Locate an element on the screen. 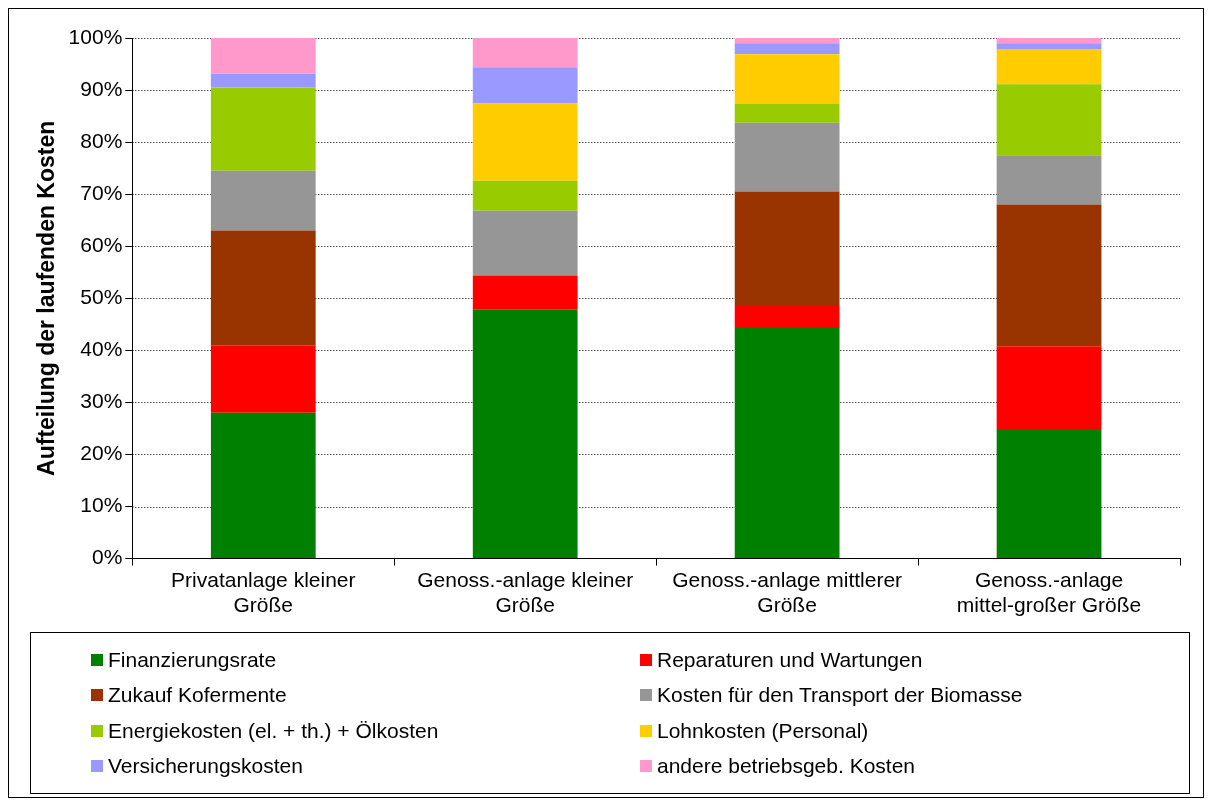 The image size is (1212, 805). x-tick-label: Privatanlage kleiner Größe is located at coordinates (263, 592).